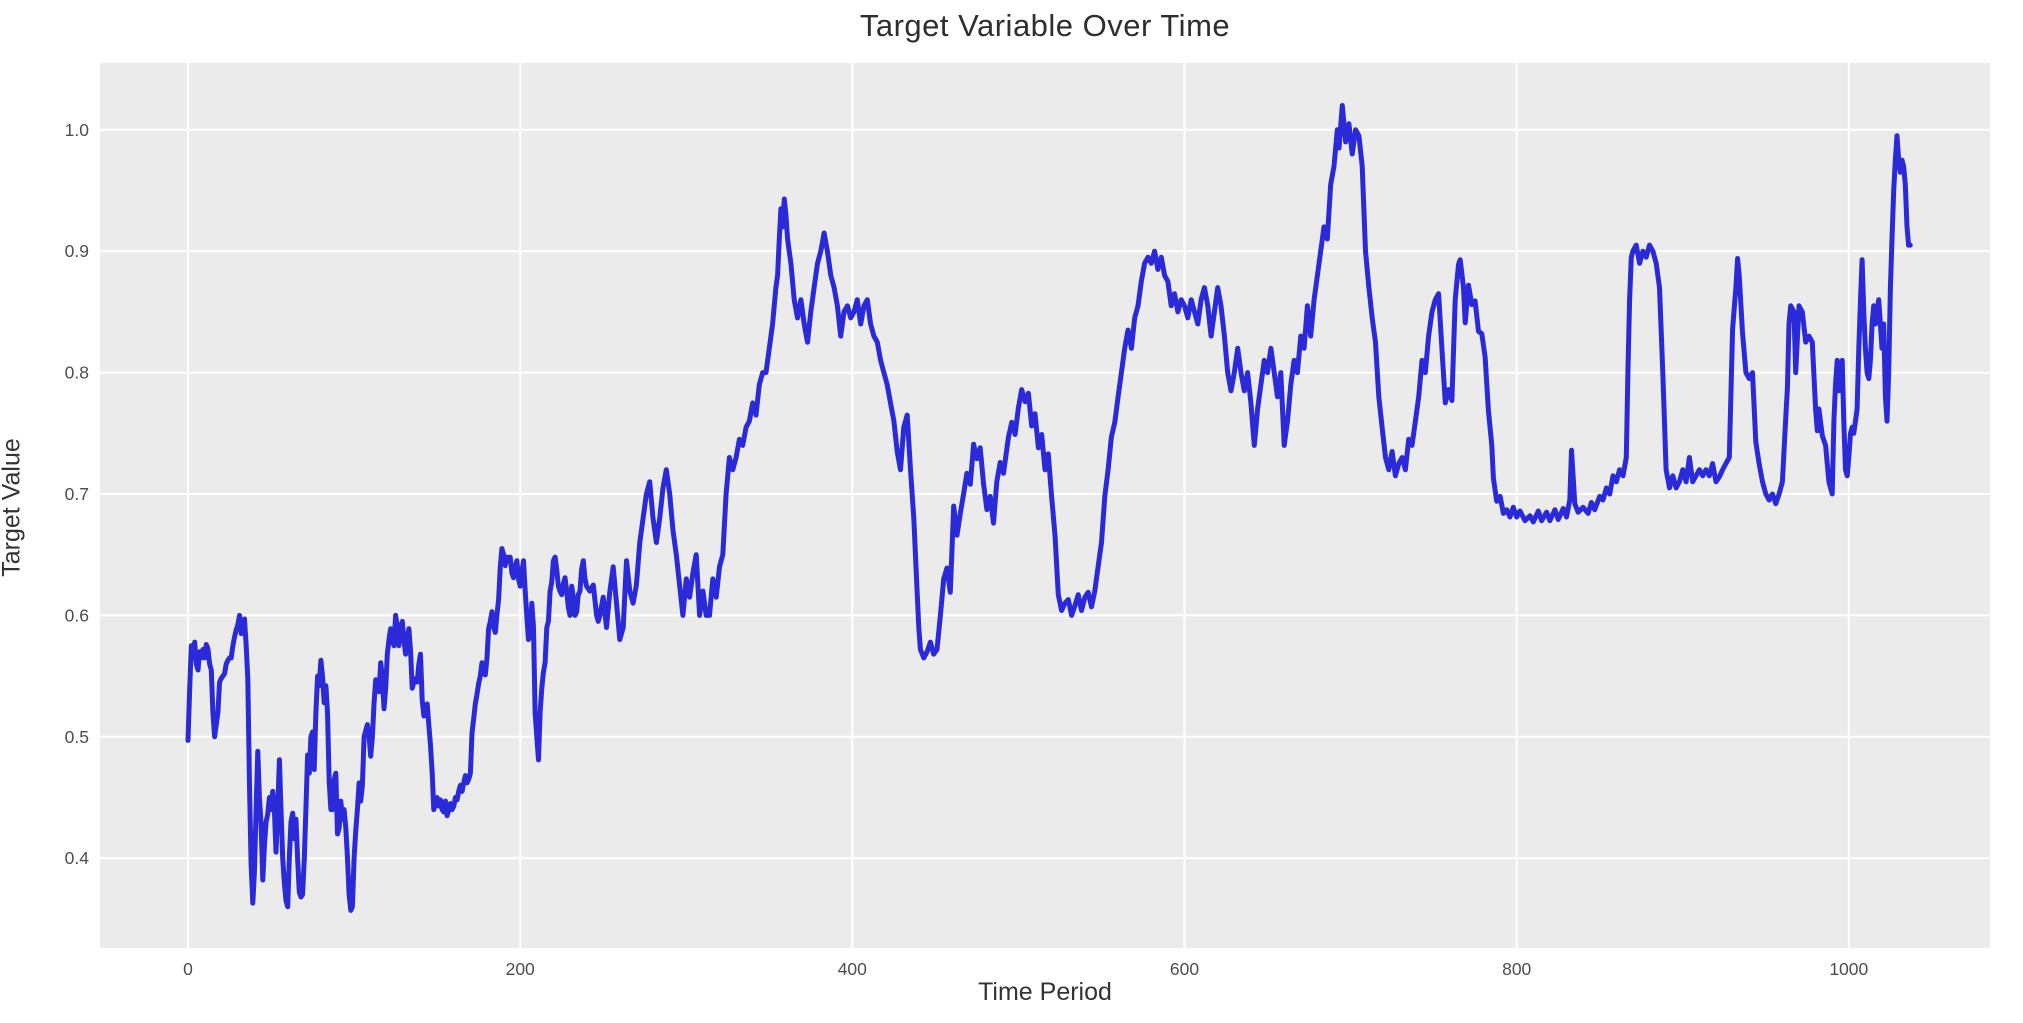 The width and height of the screenshot is (2023, 1023). What do you see at coordinates (77, 615) in the screenshot?
I see `y-tick-label: 0.6` at bounding box center [77, 615].